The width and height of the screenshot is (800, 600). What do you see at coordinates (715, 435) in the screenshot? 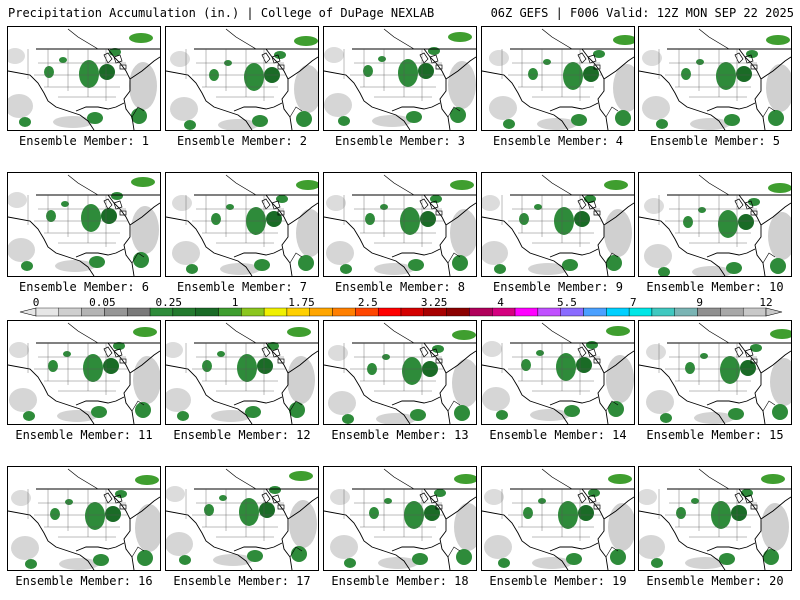
I see `ensemble-member-label: Ensemble Member: 15` at bounding box center [715, 435].